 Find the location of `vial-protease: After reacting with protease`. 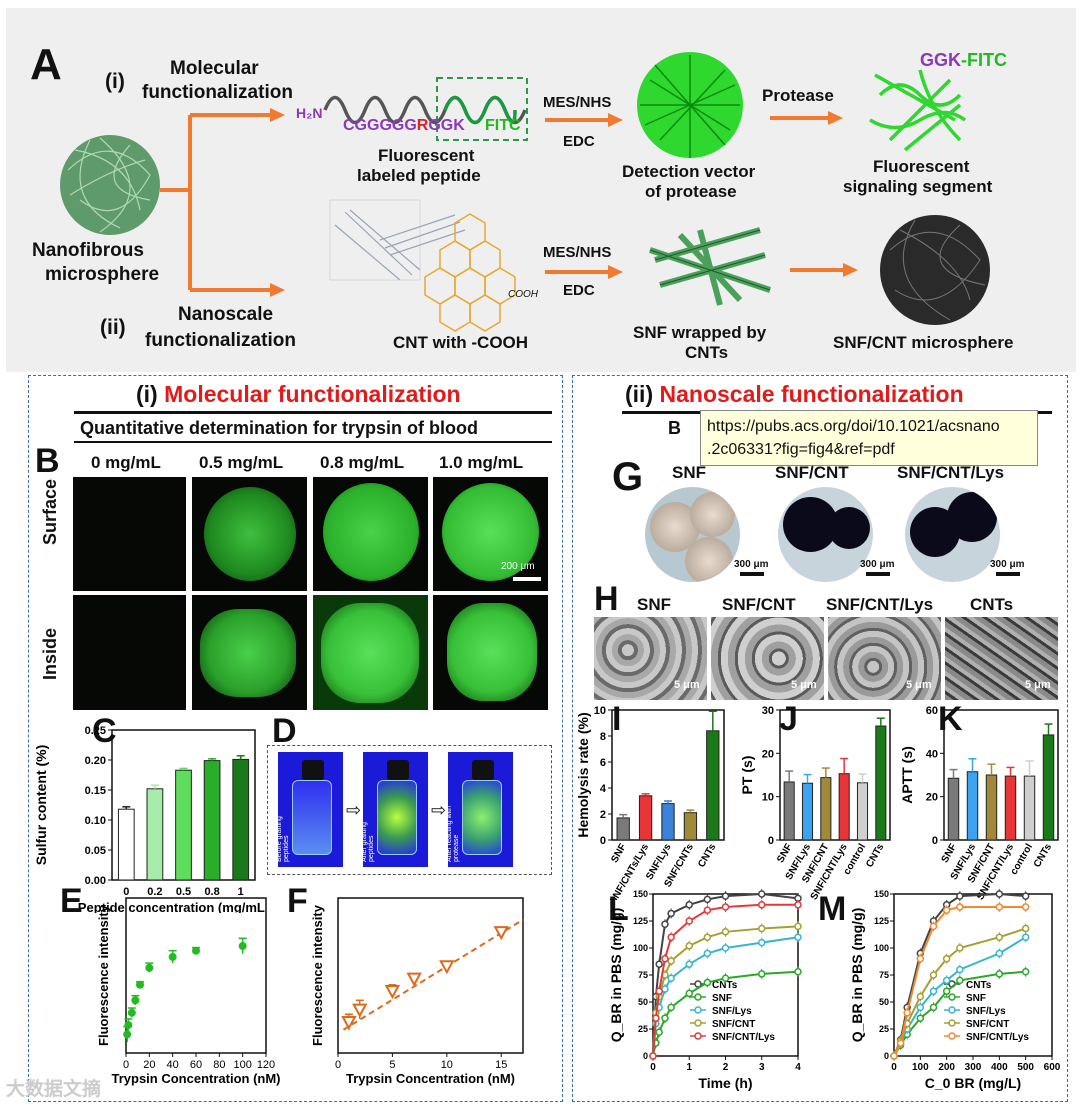

vial-protease: After reacting with protease is located at coordinates (479, 809).